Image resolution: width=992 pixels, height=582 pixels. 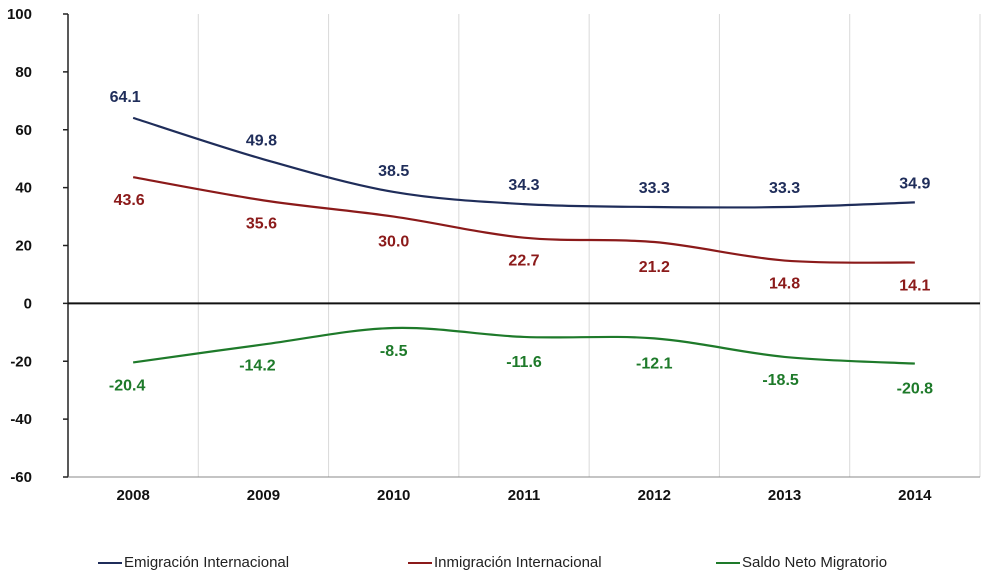 I want to click on data-label: -11.6, so click(x=524, y=362).